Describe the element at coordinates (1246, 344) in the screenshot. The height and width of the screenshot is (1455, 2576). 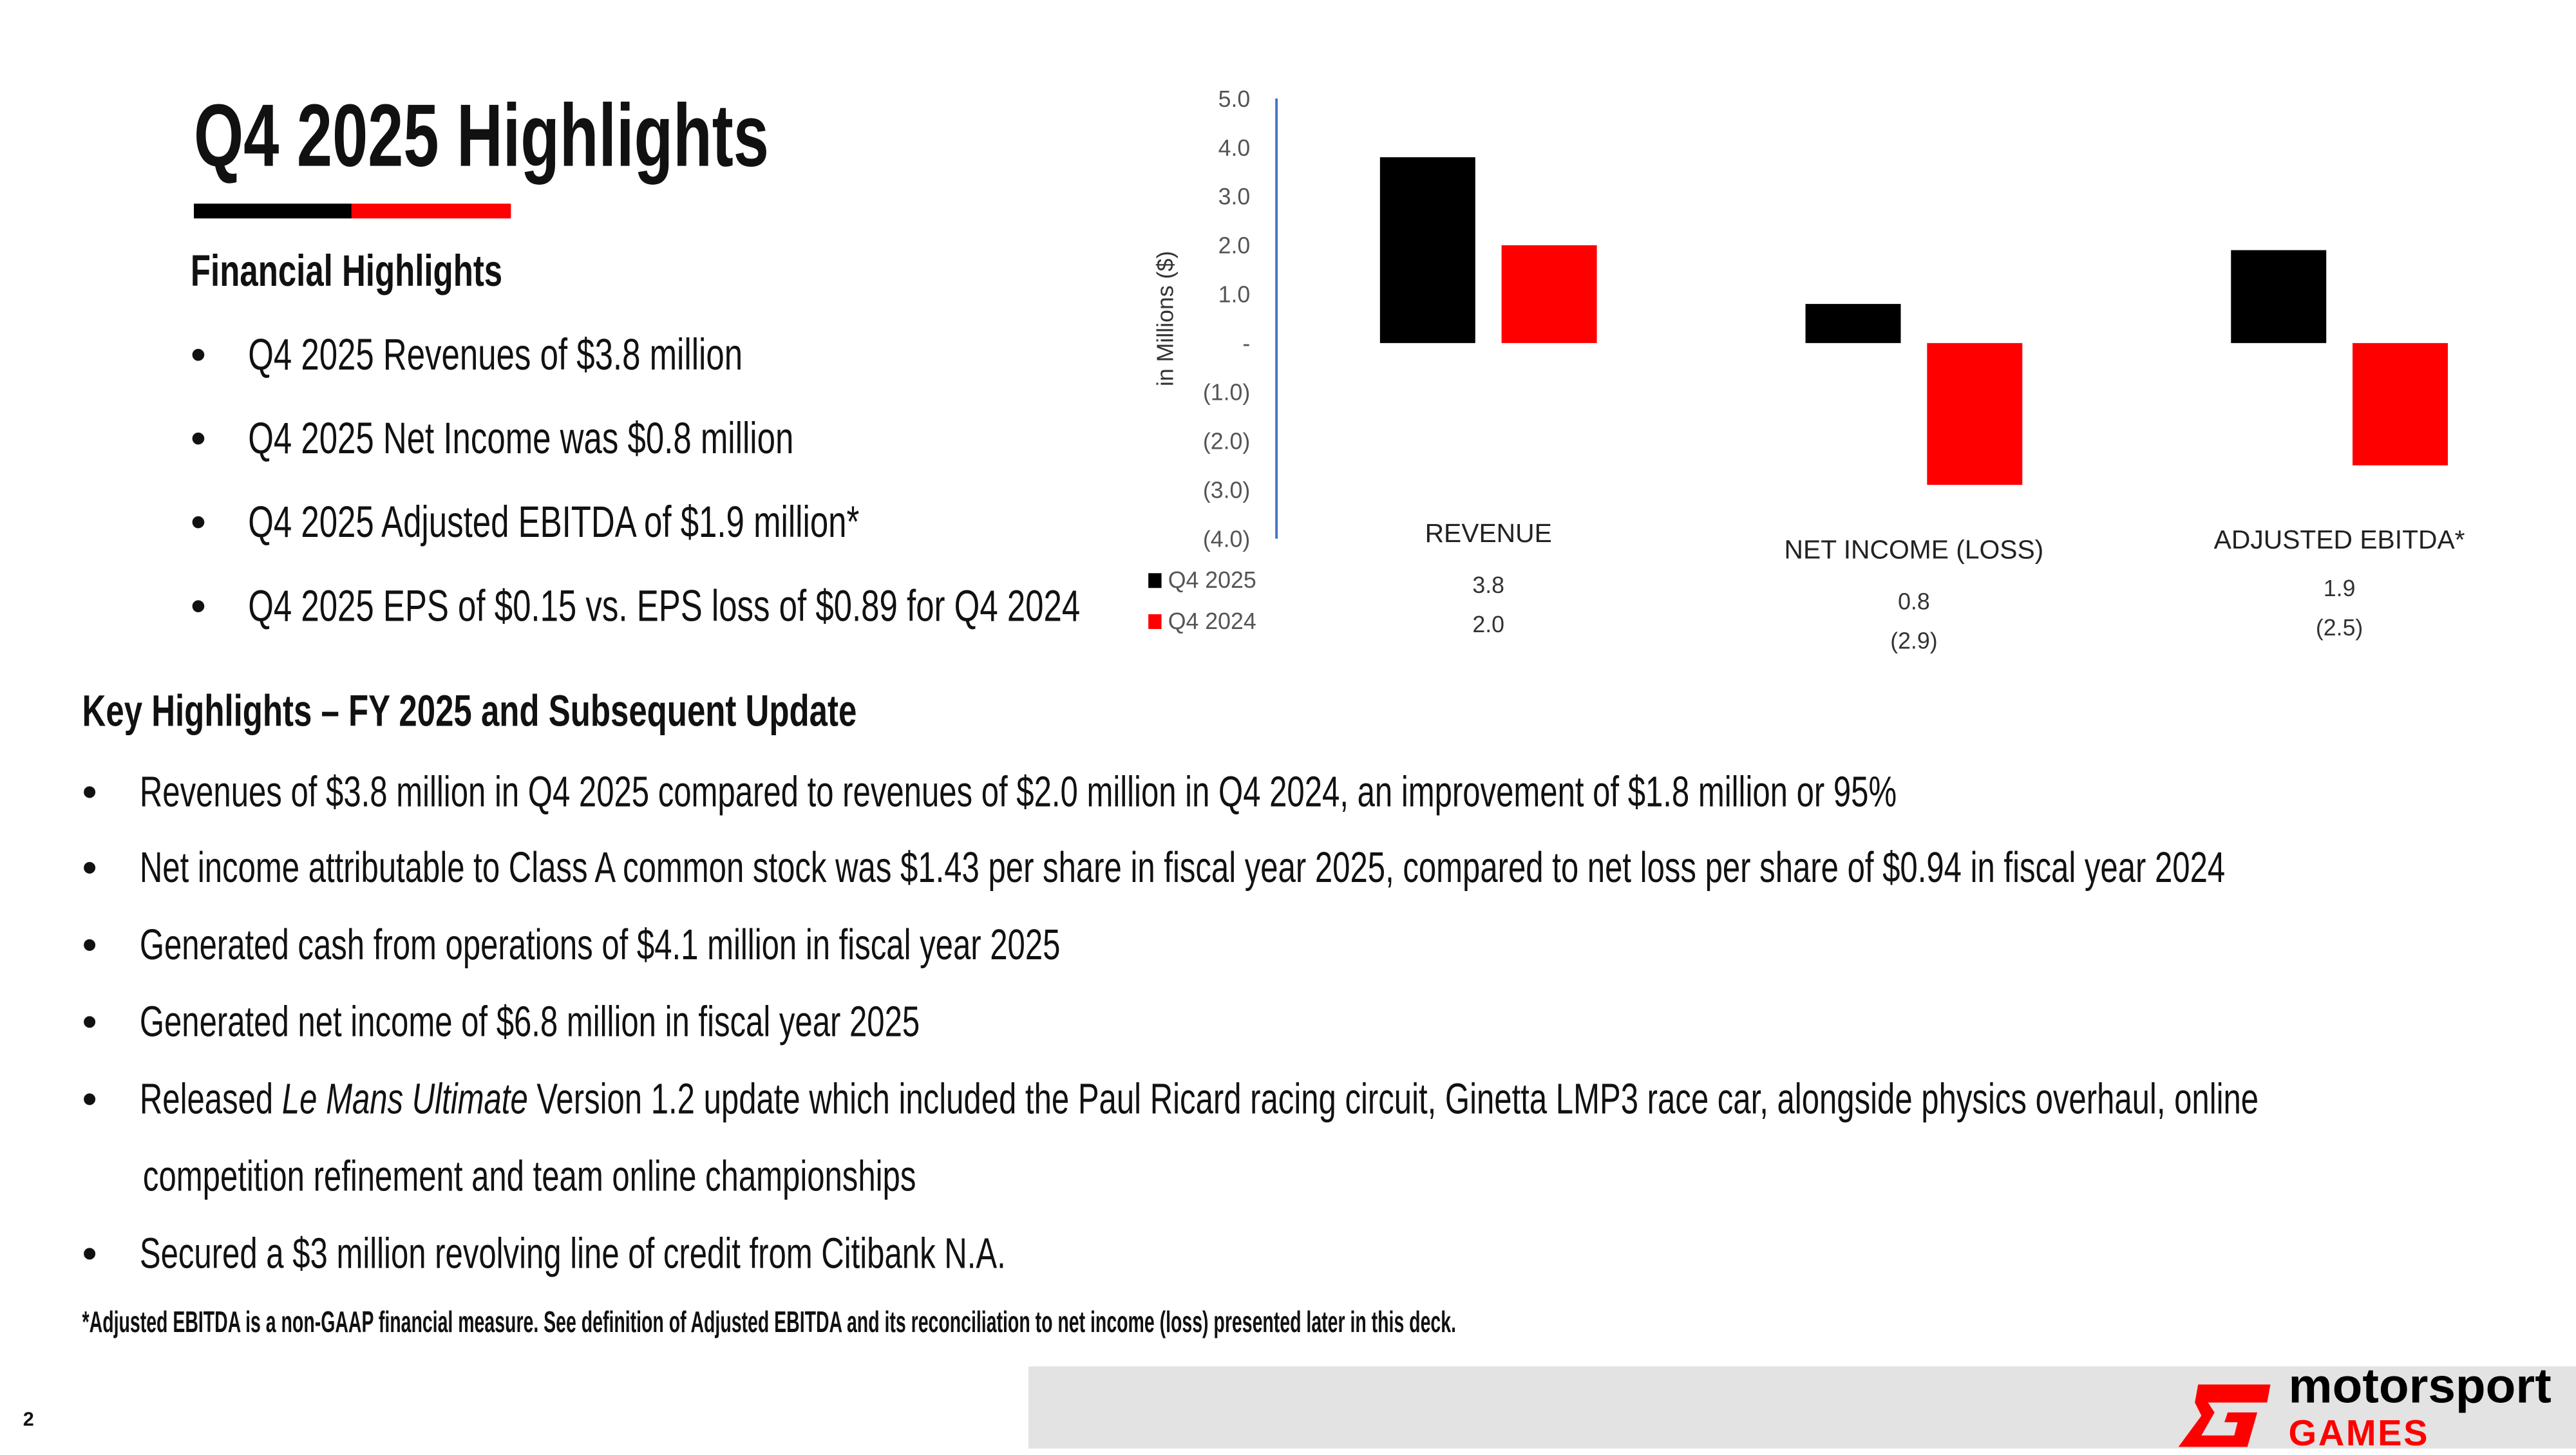
I see `y-tick-label: -` at that location.